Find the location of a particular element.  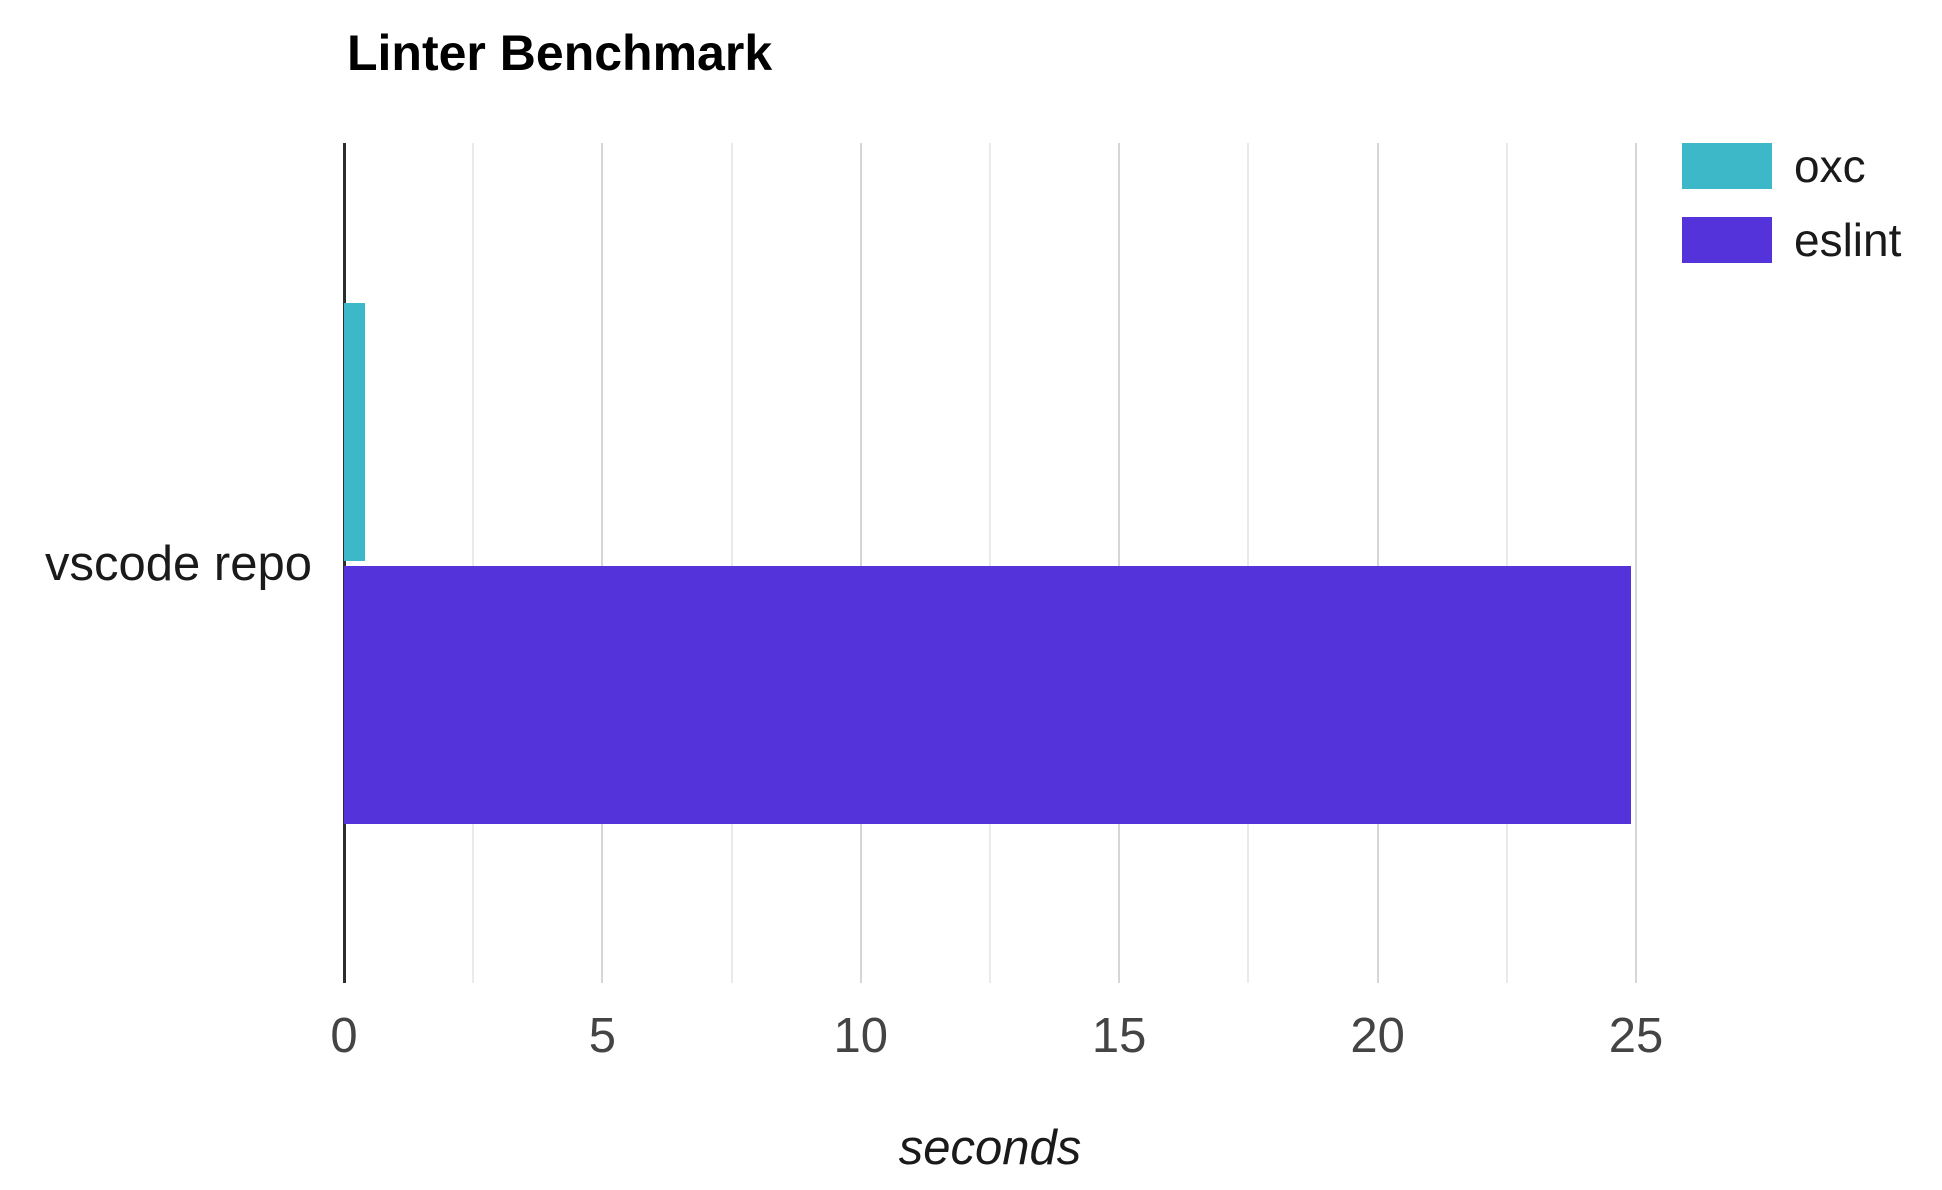

legend-swatch-oxc is located at coordinates (1727, 166).